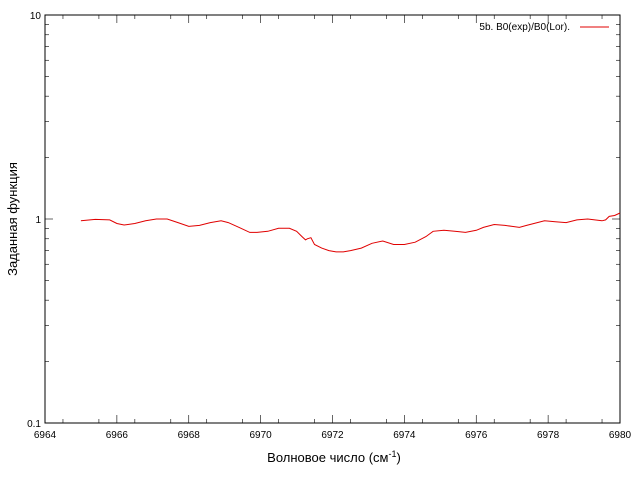 Image resolution: width=640 pixels, height=480 pixels. What do you see at coordinates (34, 424) in the screenshot?
I see `y-tick-label: 0.1` at bounding box center [34, 424].